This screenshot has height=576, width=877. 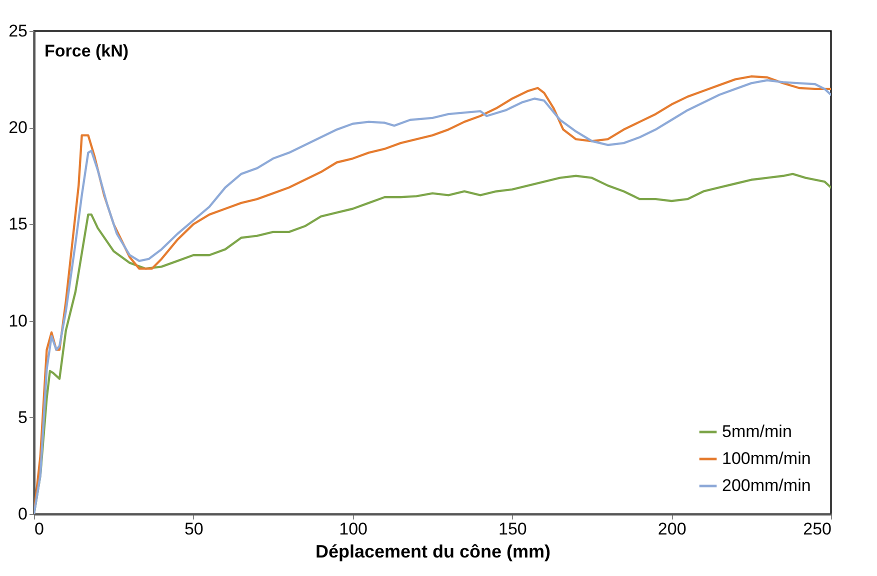 I want to click on y-tick-label: 5, so click(x=23, y=417).